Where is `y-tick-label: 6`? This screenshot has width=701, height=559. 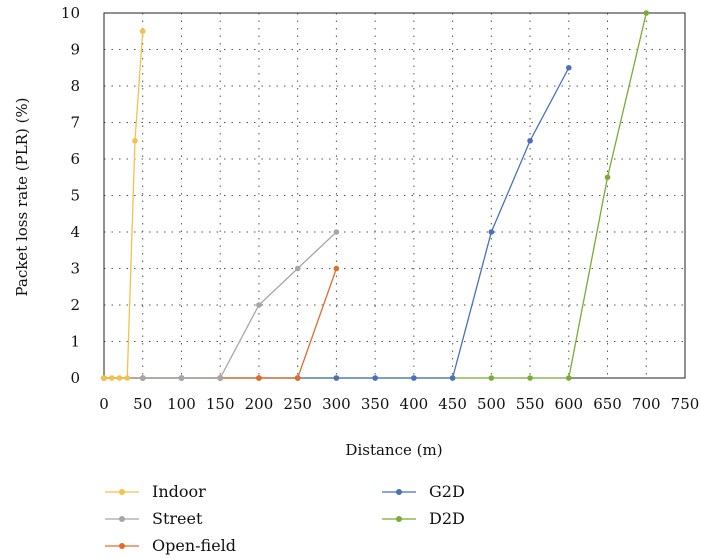
y-tick-label: 6 is located at coordinates (75, 159).